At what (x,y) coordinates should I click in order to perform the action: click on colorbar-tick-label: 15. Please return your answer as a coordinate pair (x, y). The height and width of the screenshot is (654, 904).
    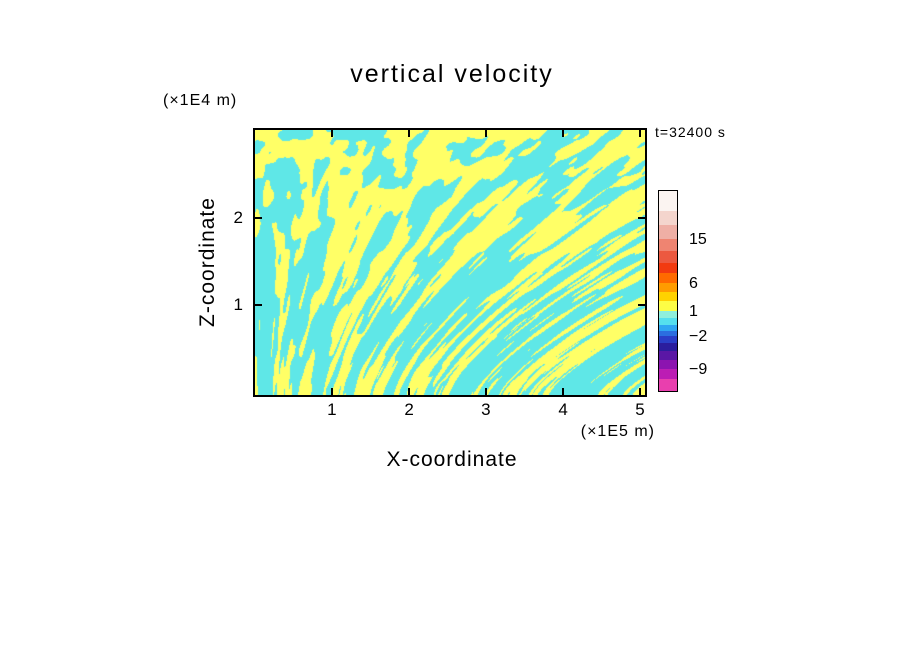
    Looking at the image, I should click on (698, 239).